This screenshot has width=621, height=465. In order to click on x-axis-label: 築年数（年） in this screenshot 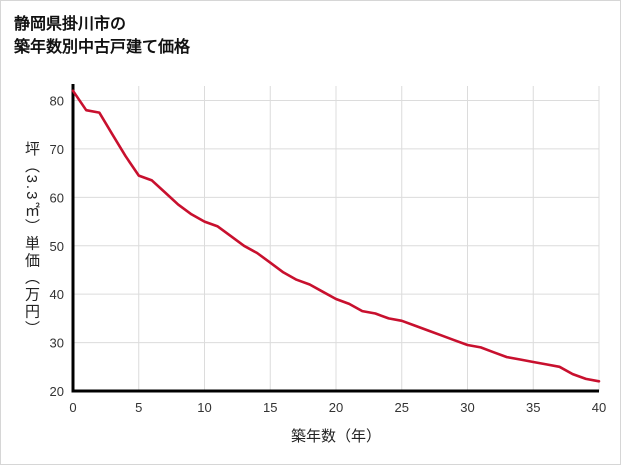, I will do `click(335, 436)`.